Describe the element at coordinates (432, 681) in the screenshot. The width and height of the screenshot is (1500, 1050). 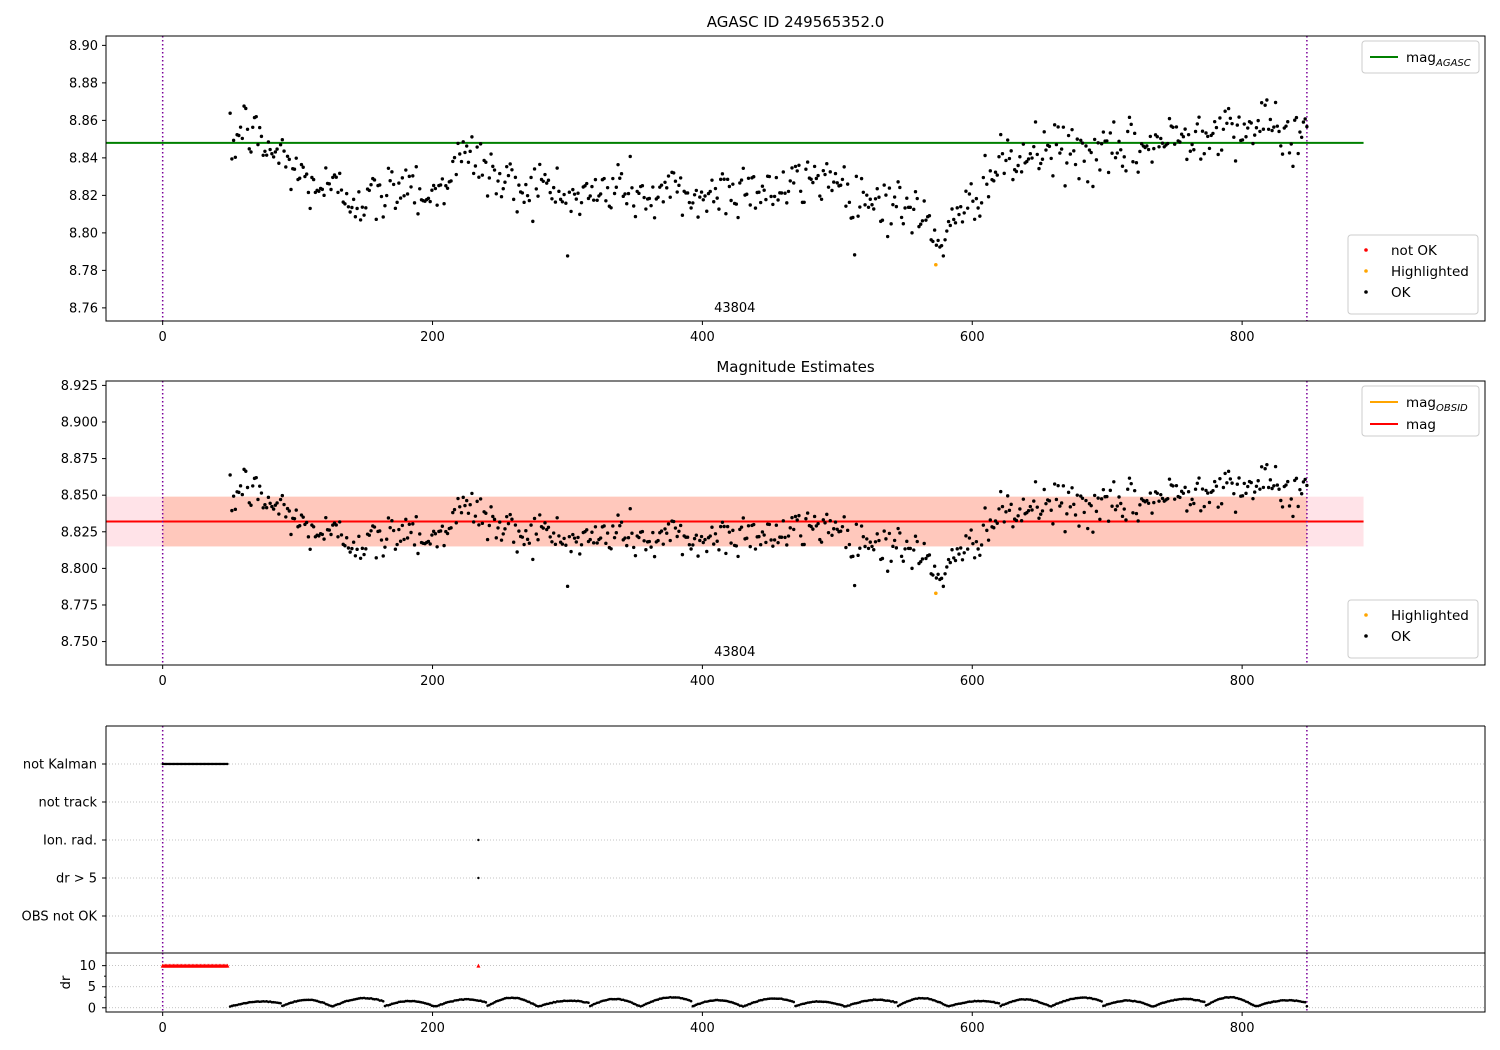
I see `x-tick-label: 200` at that location.